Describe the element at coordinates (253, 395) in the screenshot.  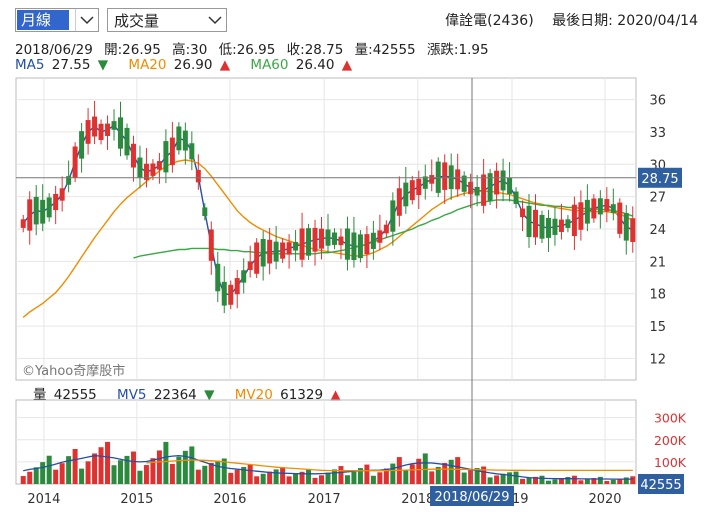
I see `mv20-label: MV20` at that location.